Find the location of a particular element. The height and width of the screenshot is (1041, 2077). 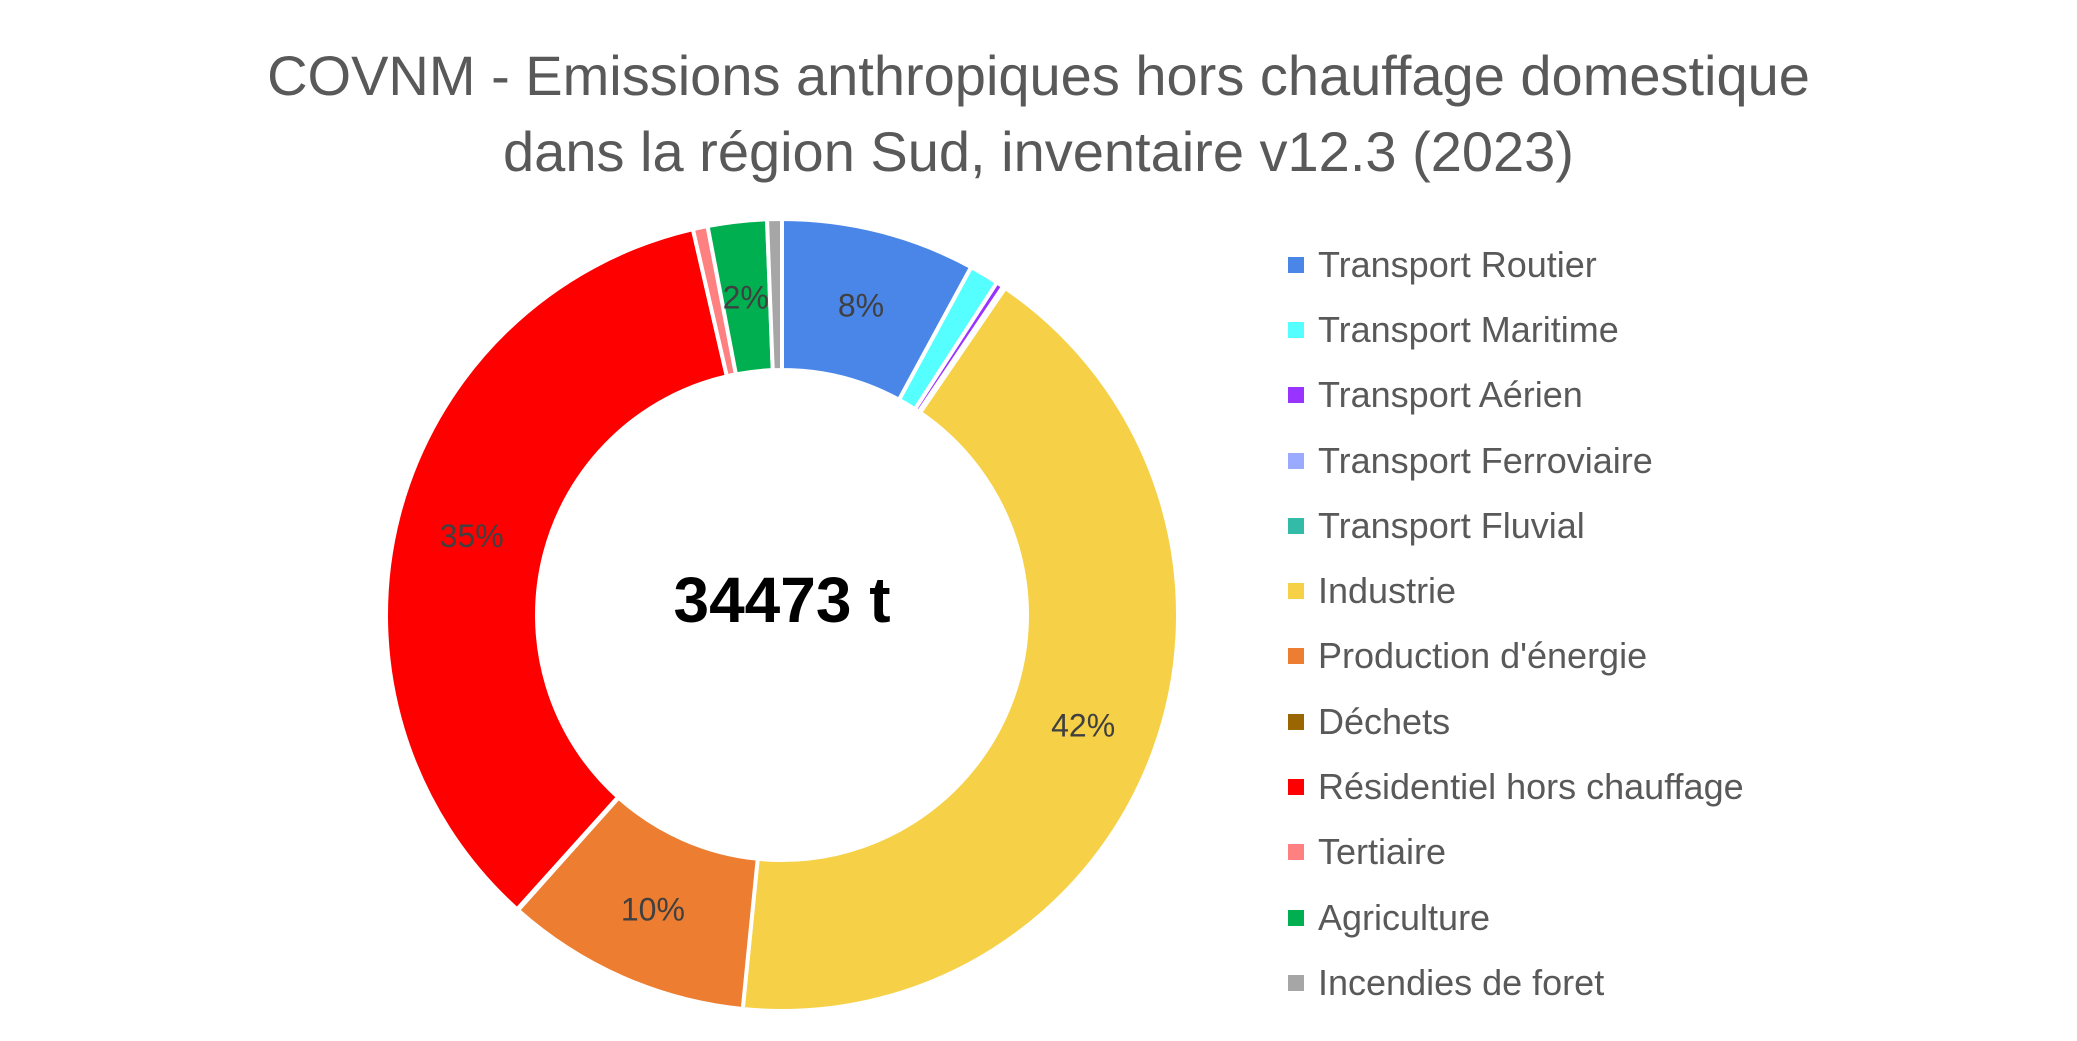

legend-label: Tertiaire is located at coordinates (1382, 852).